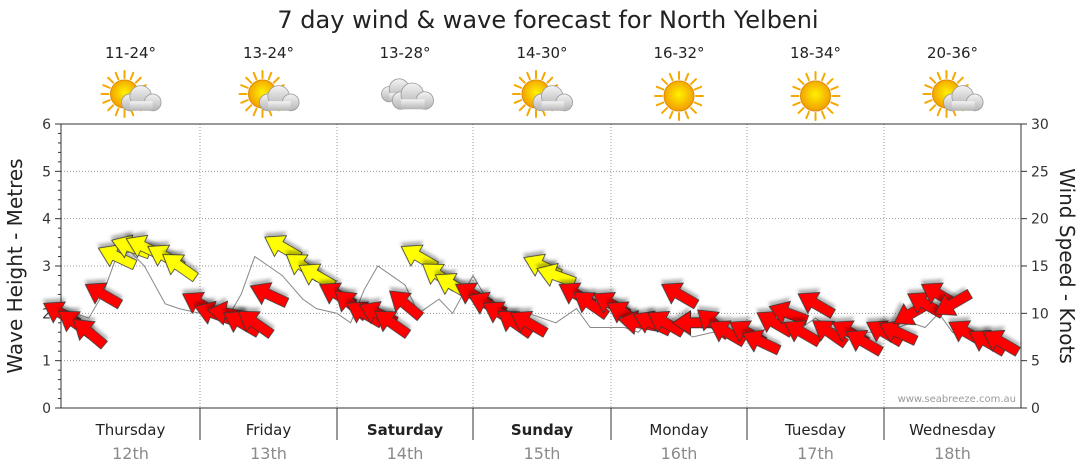  What do you see at coordinates (15, 265) in the screenshot?
I see `left-axis-title: Wave Height - Metres` at bounding box center [15, 265].